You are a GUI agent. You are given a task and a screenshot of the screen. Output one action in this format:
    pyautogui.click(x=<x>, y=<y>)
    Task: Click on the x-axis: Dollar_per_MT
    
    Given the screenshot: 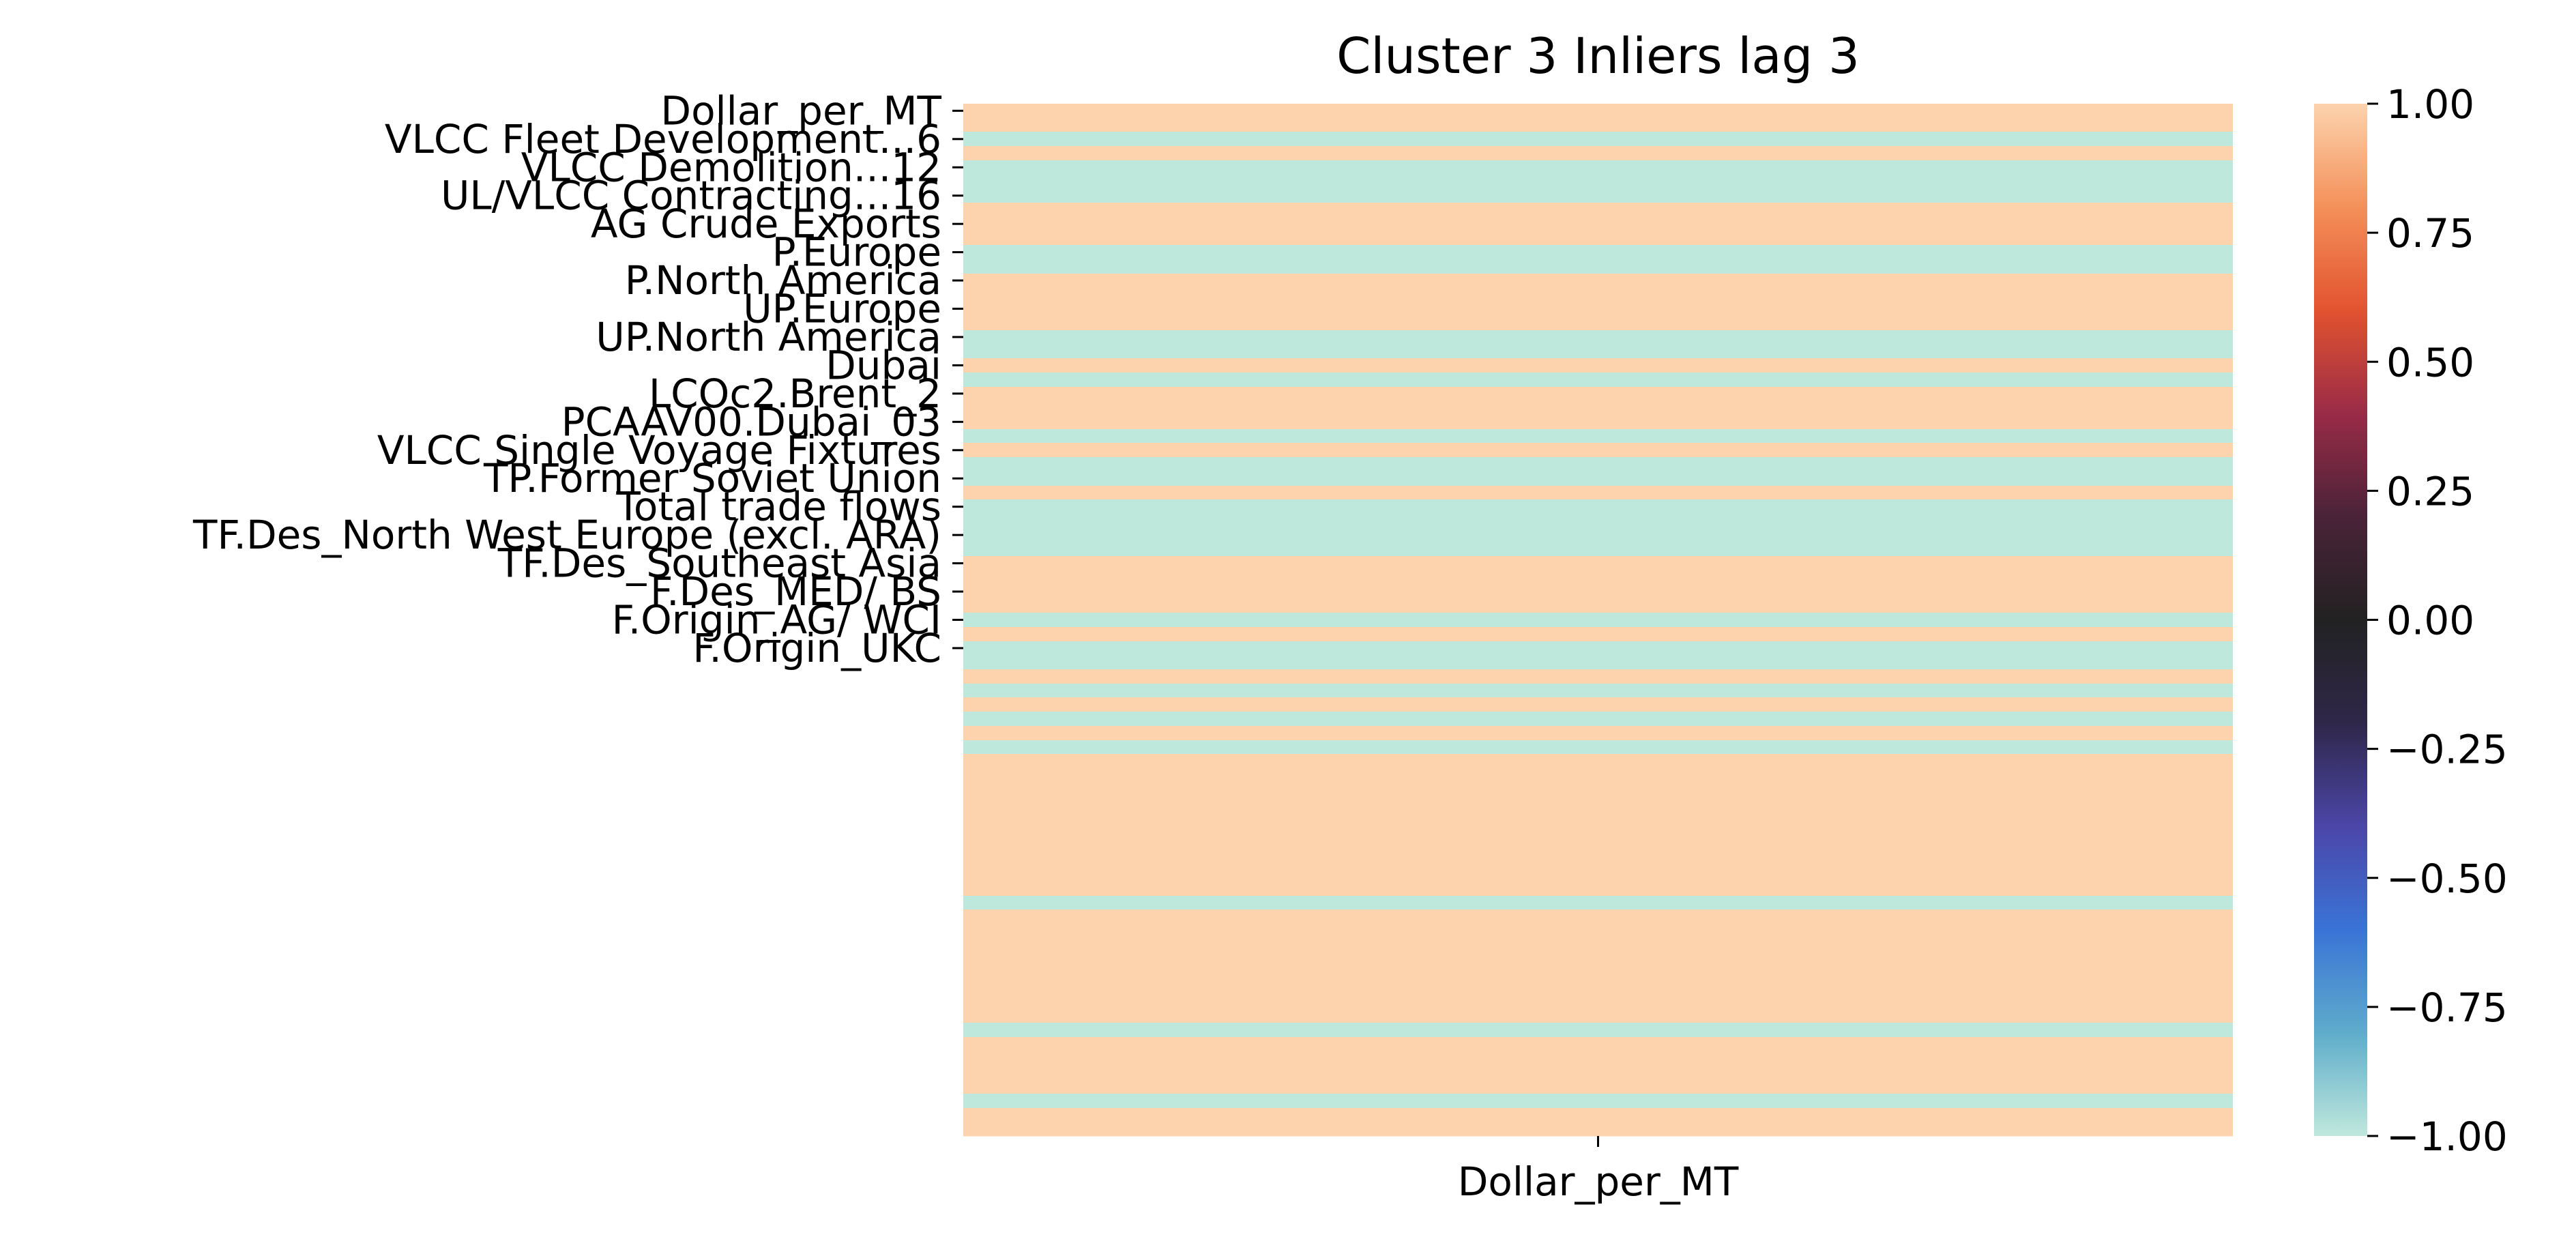 What is the action you would take?
    pyautogui.click(x=1598, y=1170)
    